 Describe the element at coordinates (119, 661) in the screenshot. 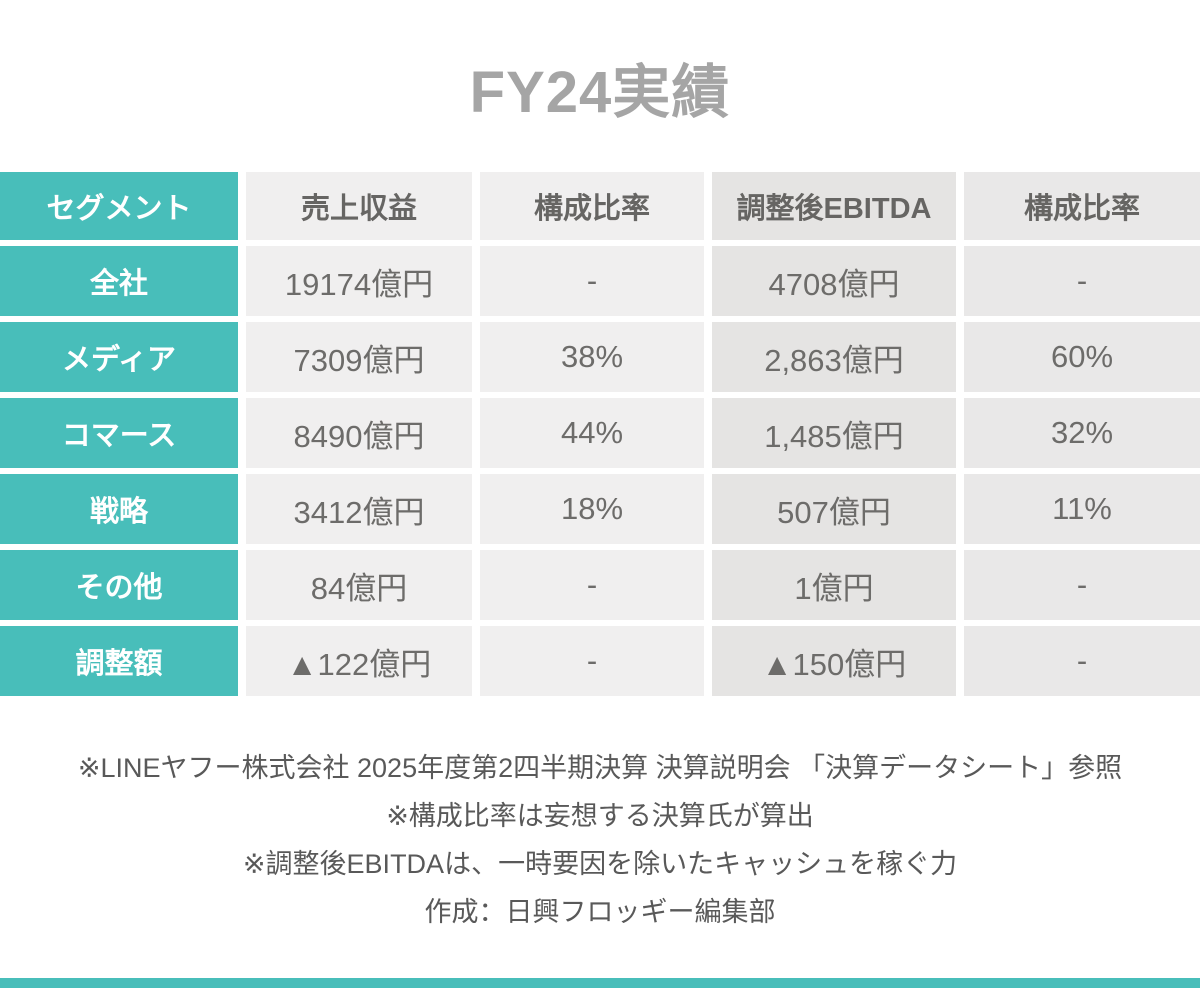

I see `segment-label: 調整額` at that location.